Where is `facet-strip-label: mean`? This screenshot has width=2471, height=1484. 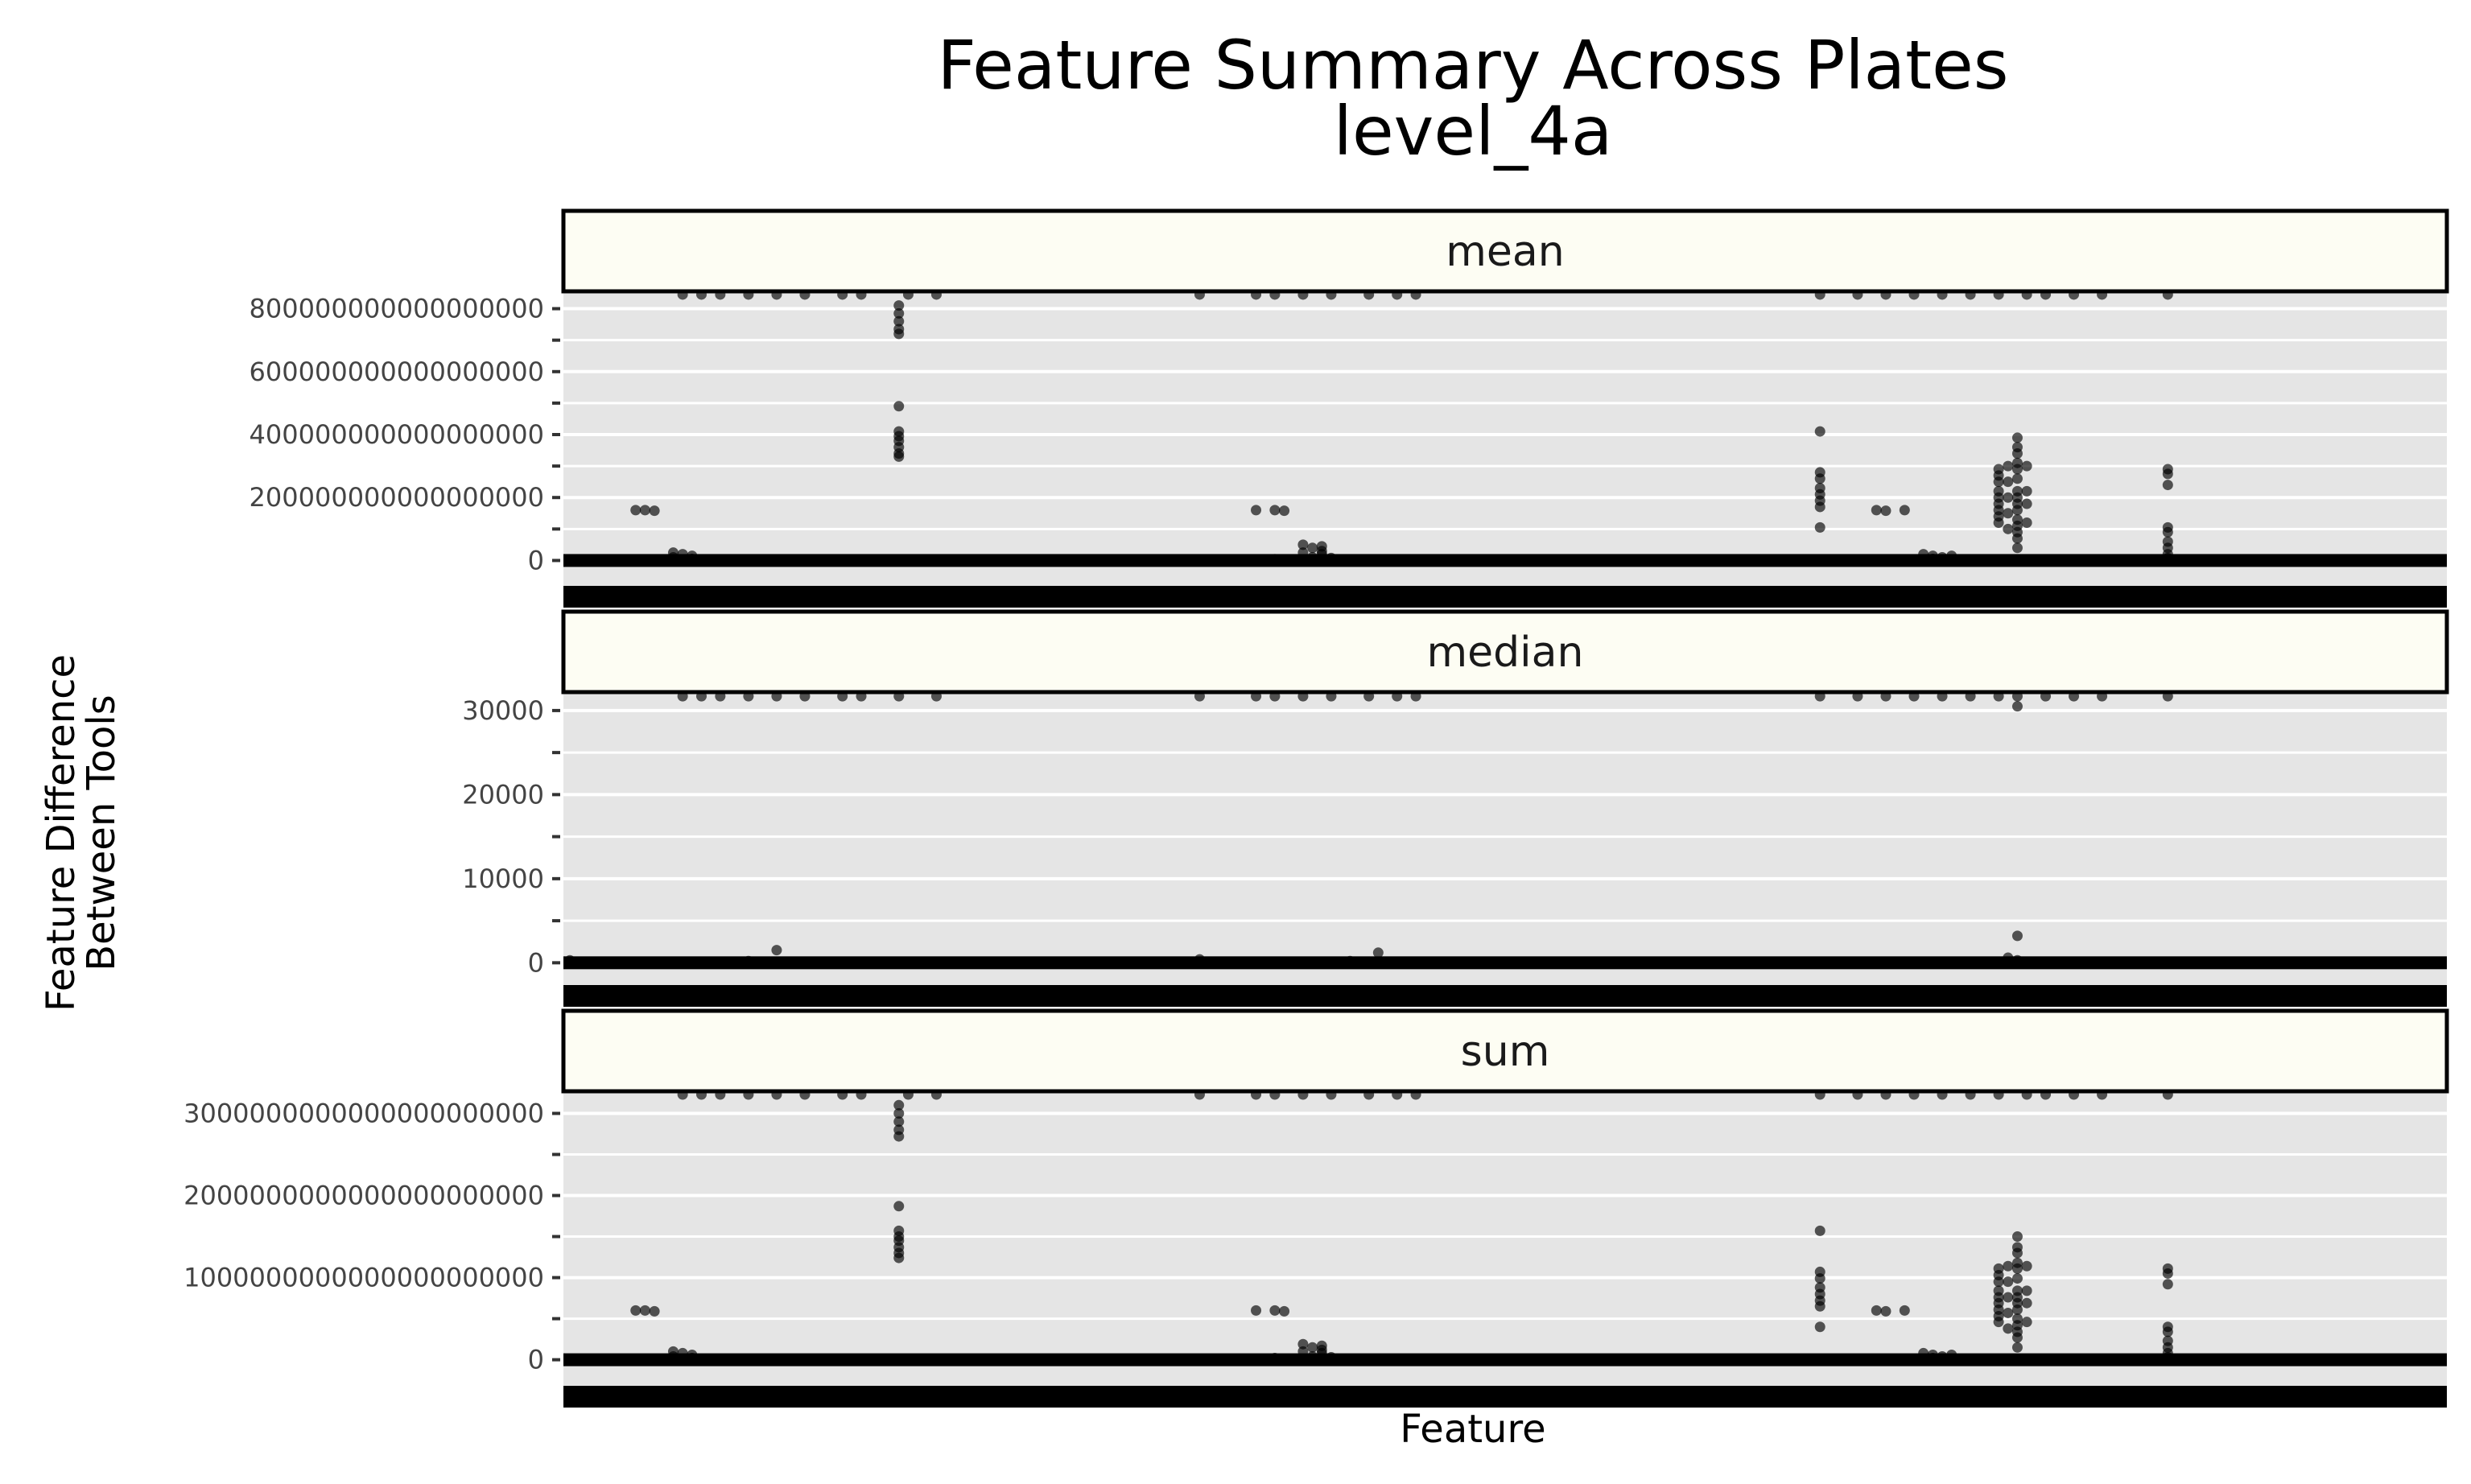 facet-strip-label: mean is located at coordinates (1505, 252).